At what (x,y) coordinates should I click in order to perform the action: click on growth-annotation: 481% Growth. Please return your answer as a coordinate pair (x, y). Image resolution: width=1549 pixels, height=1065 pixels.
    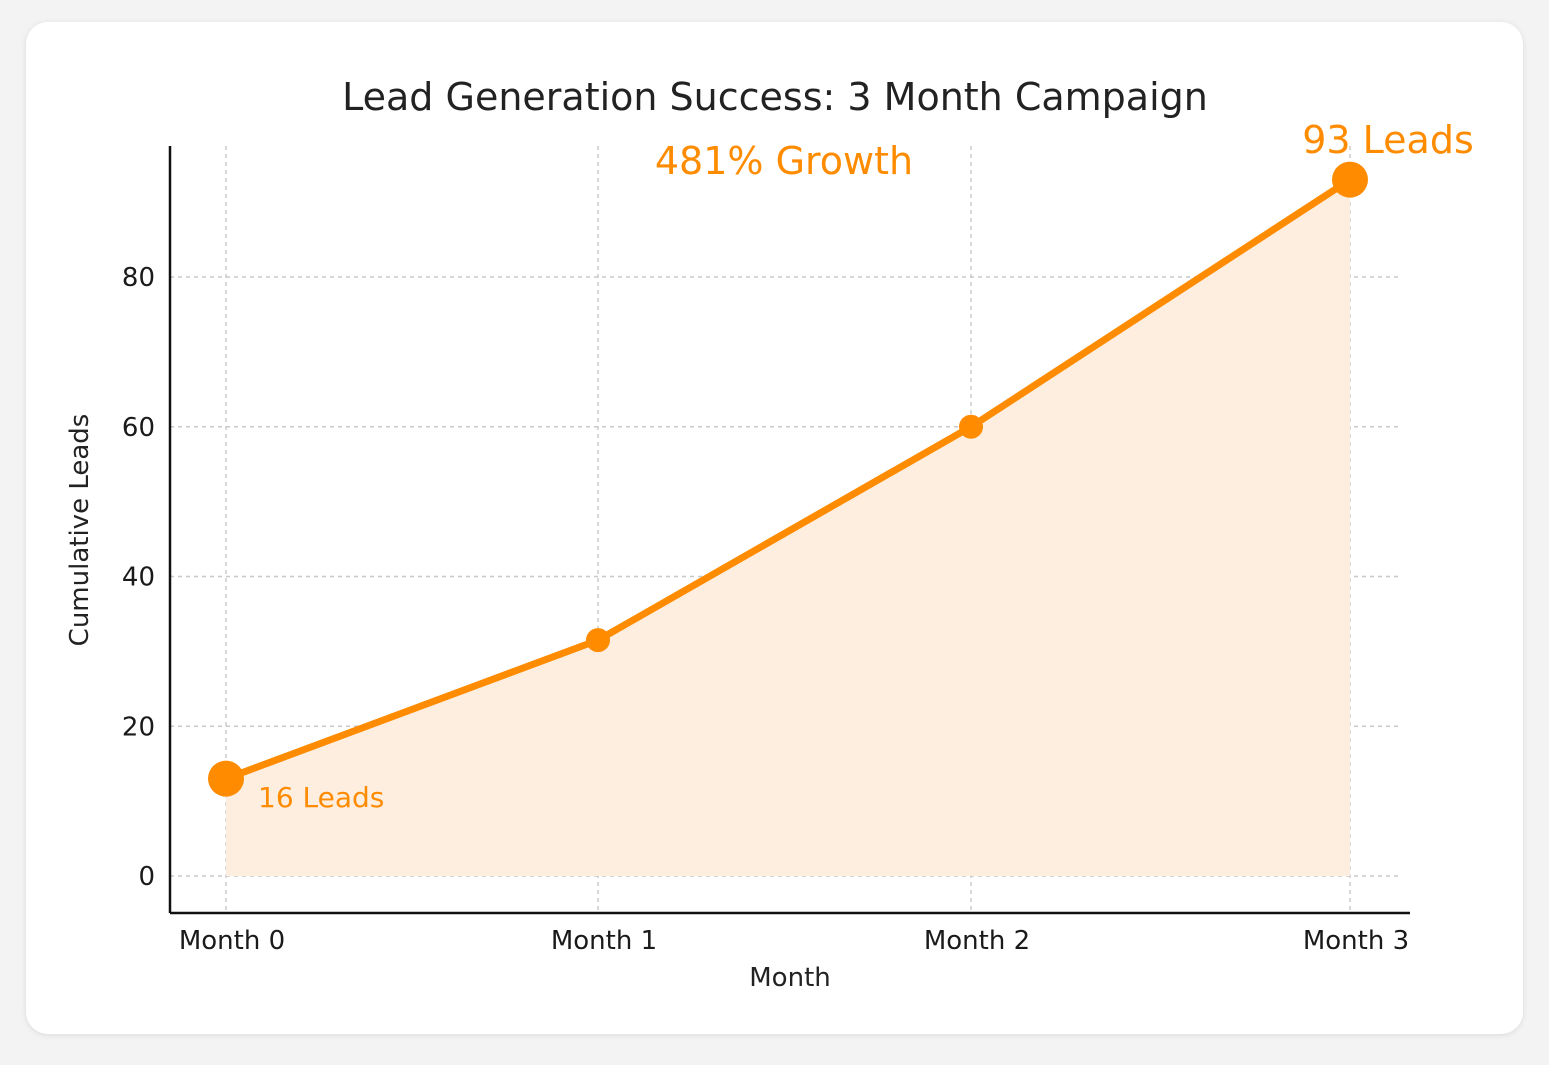
    Looking at the image, I should click on (784, 161).